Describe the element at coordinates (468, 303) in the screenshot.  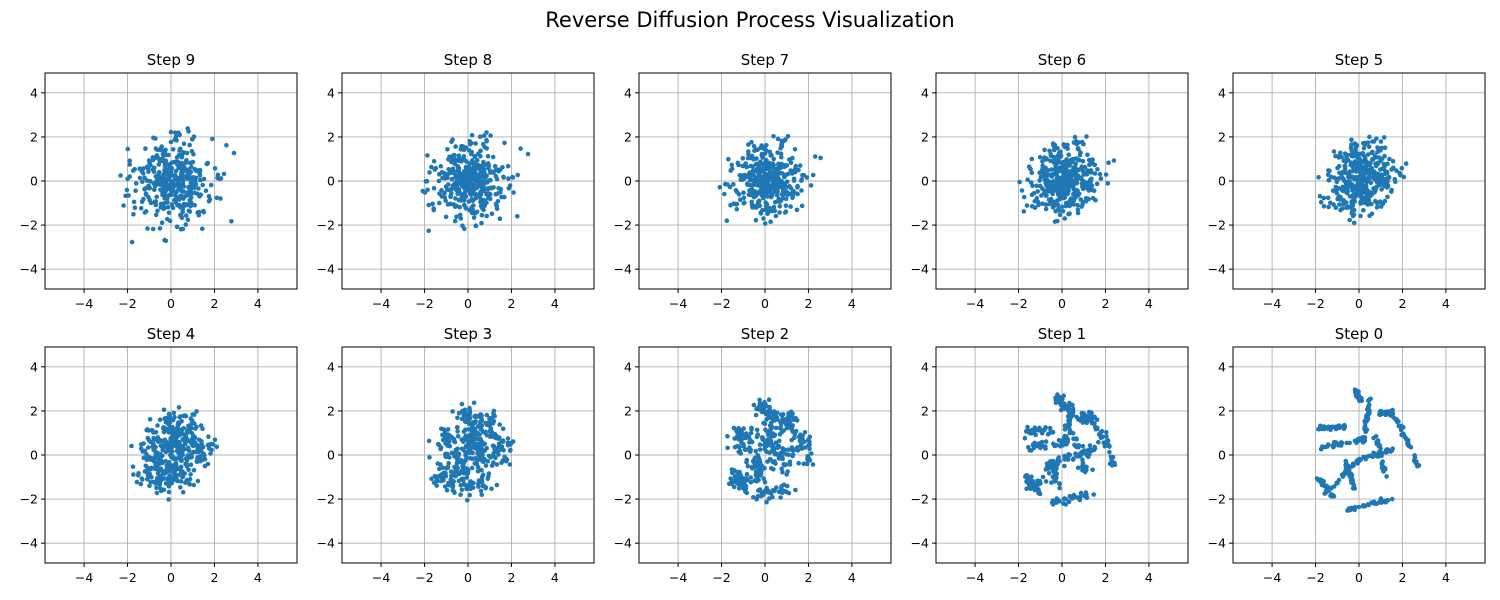
I see `x-tick-label: 0` at that location.